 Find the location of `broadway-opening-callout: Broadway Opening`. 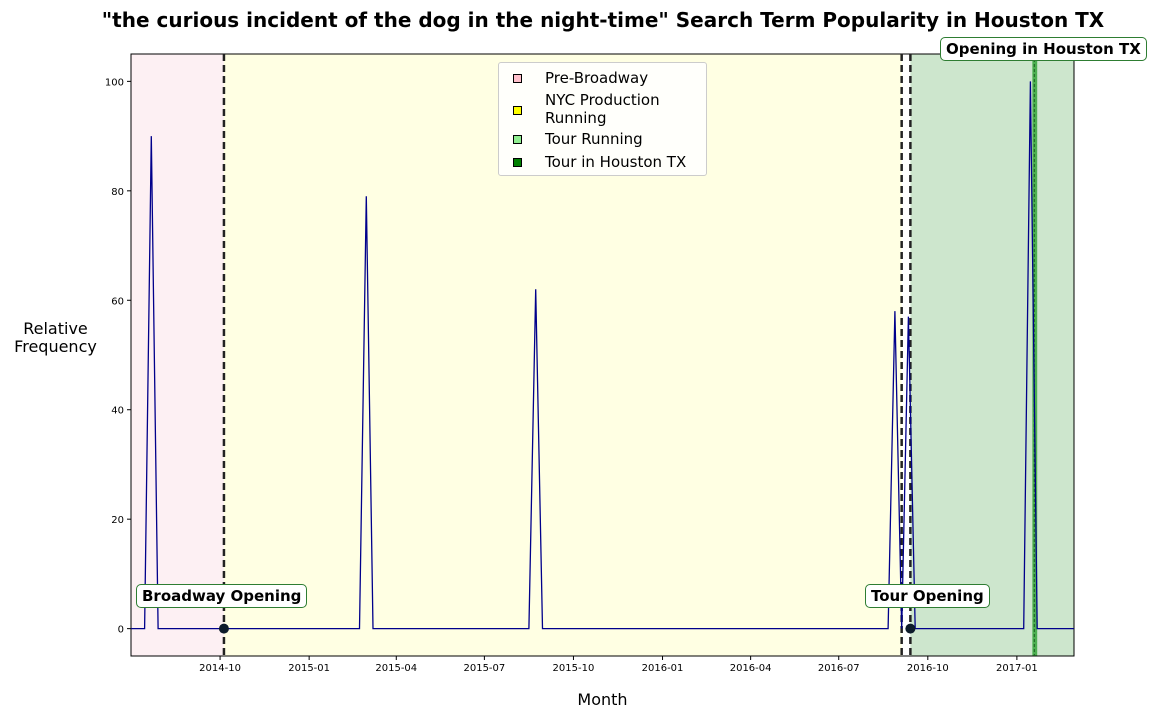

broadway-opening-callout: Broadway Opening is located at coordinates (222, 596).